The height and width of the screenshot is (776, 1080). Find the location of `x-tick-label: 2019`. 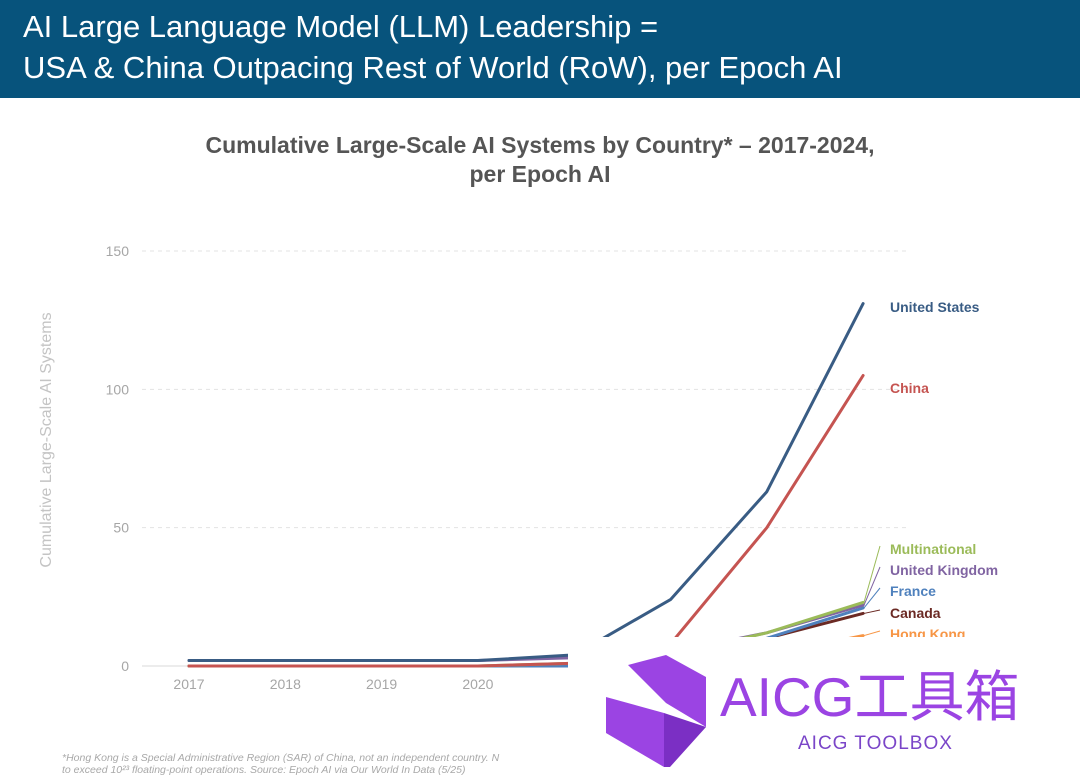

x-tick-label: 2019 is located at coordinates (381, 684).